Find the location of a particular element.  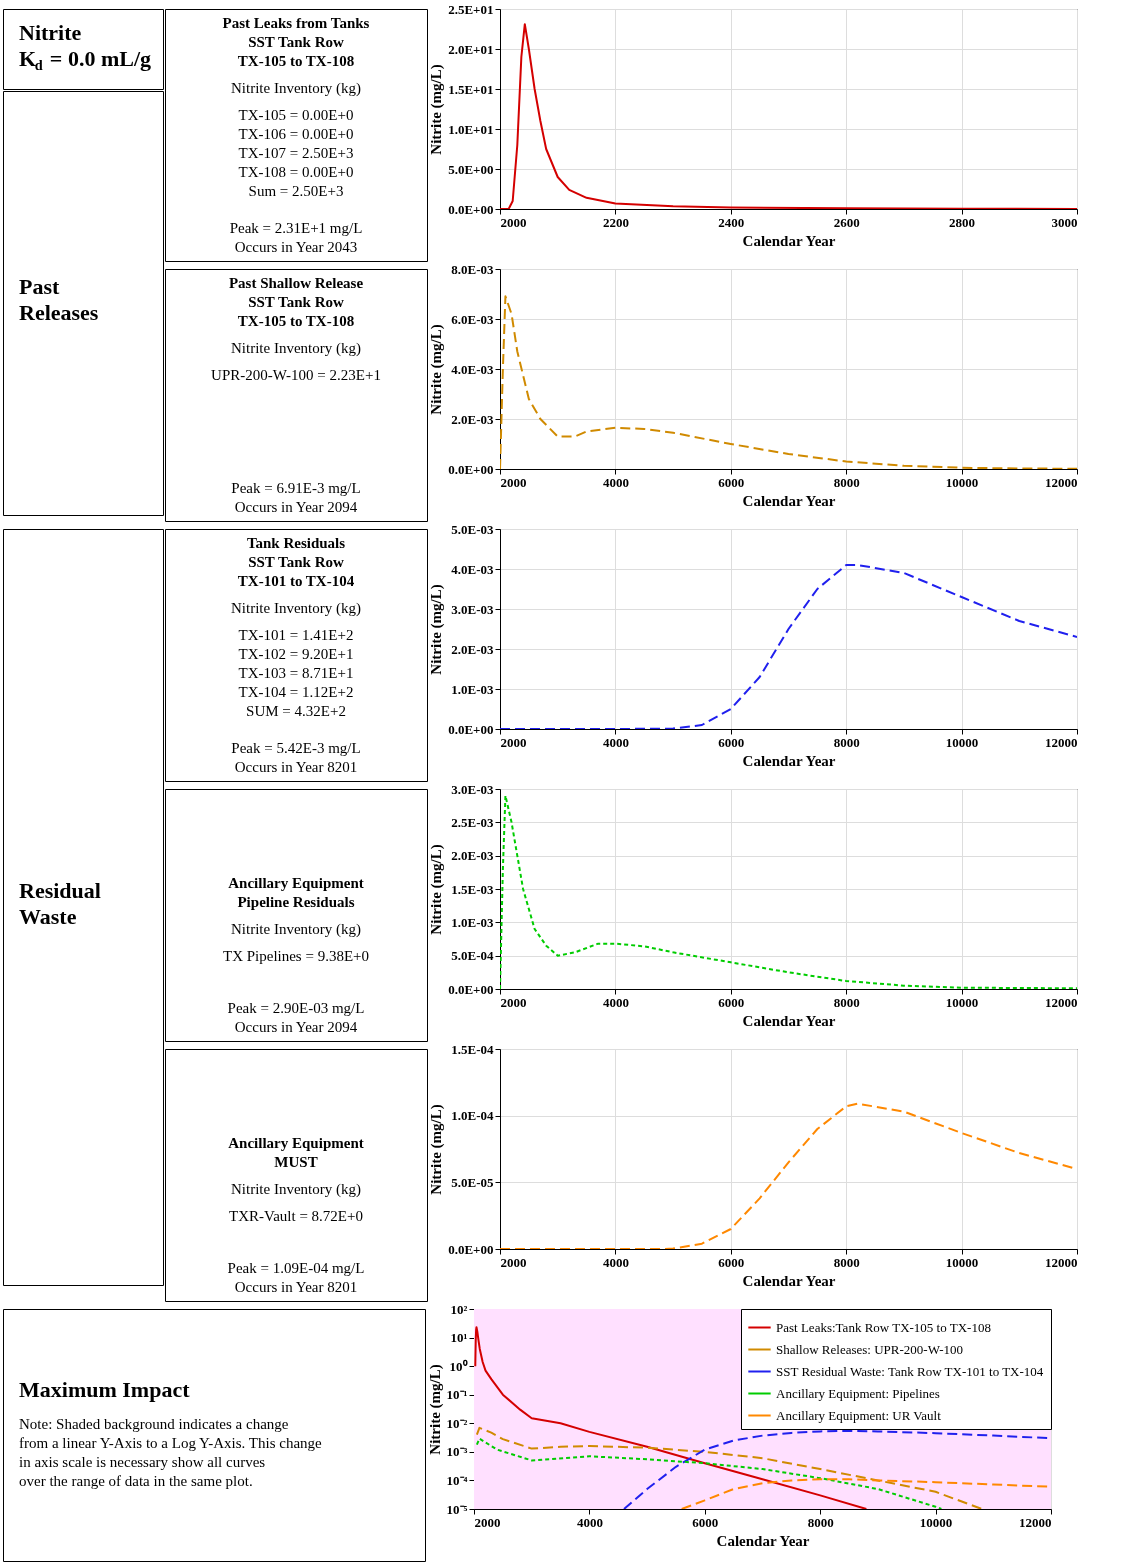

y-tick-label: 10⁻⁴ is located at coordinates (457, 1480).